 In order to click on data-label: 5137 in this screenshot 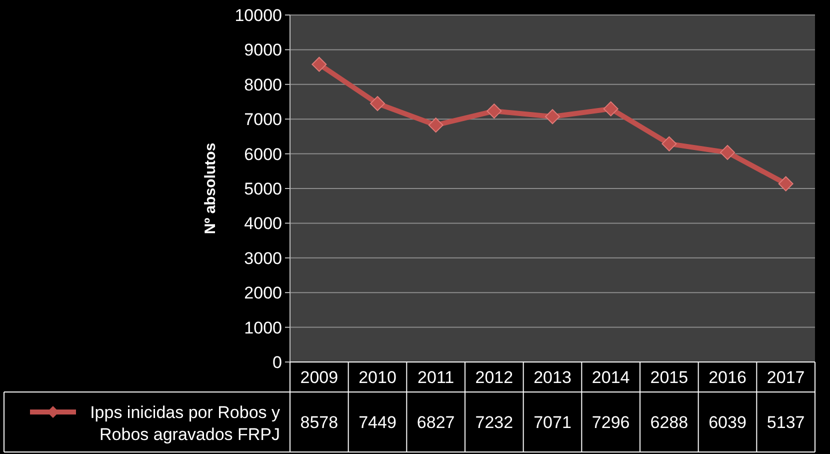, I will do `click(785, 422)`.